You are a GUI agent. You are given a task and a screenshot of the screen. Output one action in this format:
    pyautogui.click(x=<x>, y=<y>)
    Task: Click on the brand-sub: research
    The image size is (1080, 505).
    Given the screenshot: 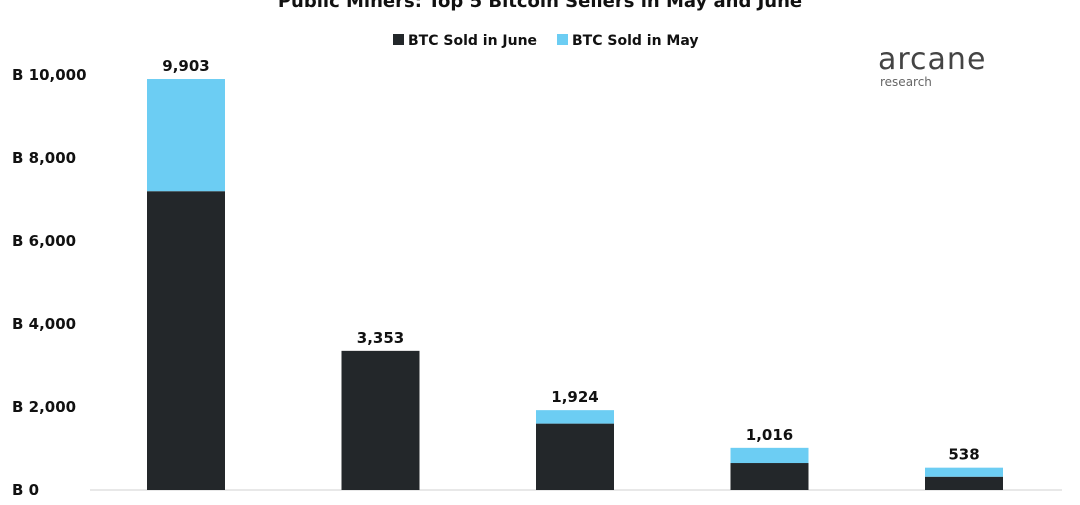 What is the action you would take?
    pyautogui.click(x=906, y=82)
    